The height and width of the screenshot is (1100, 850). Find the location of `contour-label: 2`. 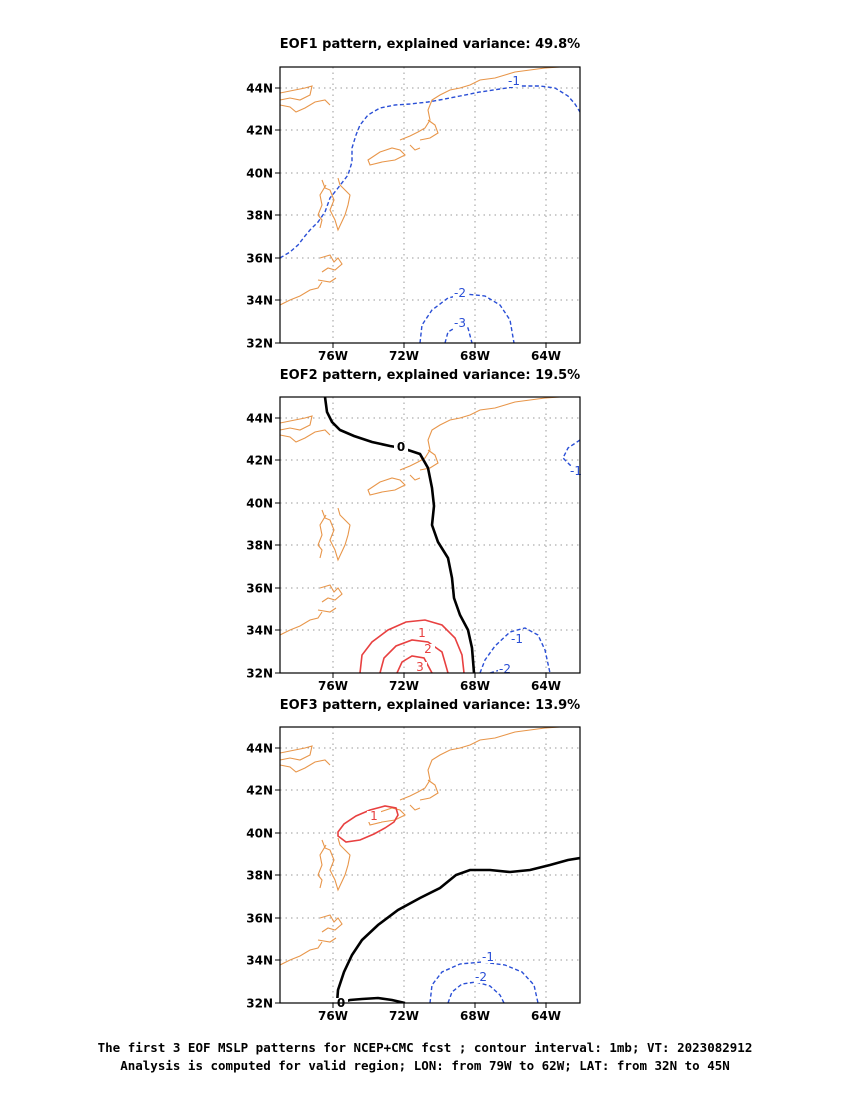

contour-label: 2 is located at coordinates (428, 649).